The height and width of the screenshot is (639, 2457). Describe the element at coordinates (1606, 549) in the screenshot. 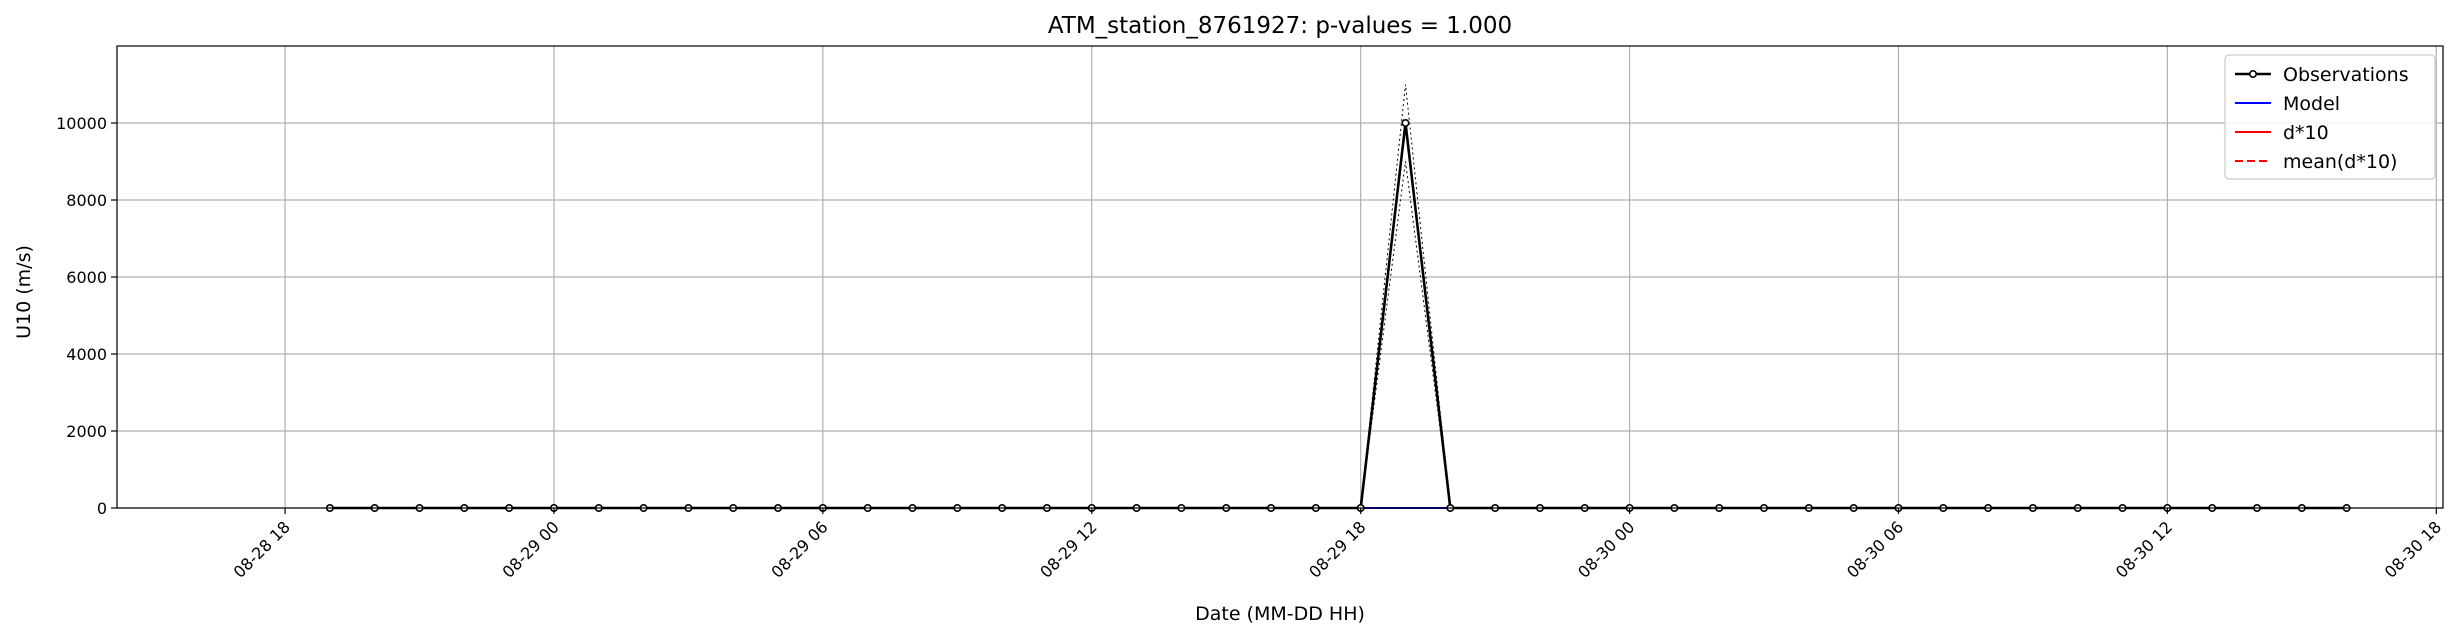

I see `x-tick-label: 08-30 00` at that location.